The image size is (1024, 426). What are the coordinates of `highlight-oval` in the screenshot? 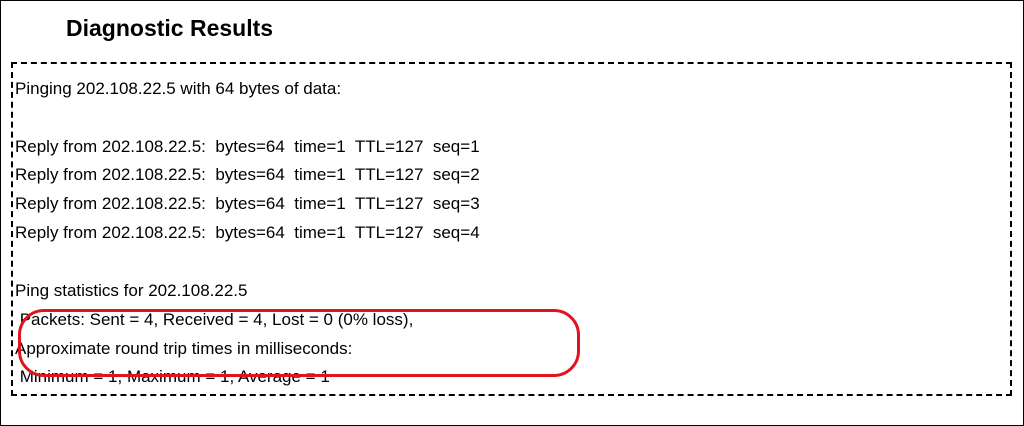 It's located at (299, 343).